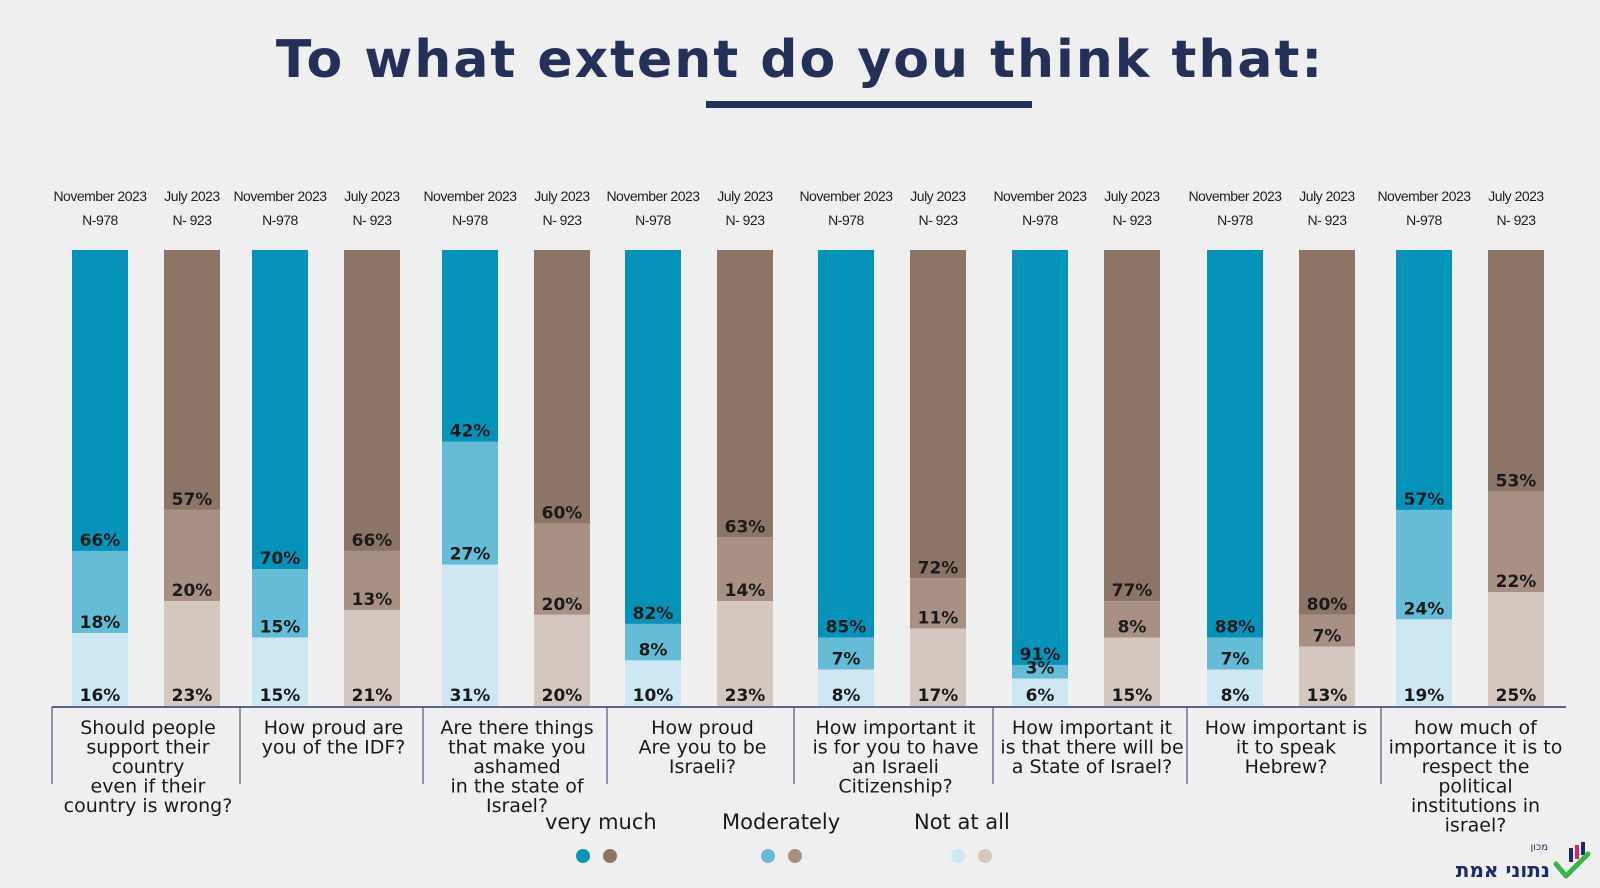  I want to click on value-label-very-much: 66%, so click(372, 541).